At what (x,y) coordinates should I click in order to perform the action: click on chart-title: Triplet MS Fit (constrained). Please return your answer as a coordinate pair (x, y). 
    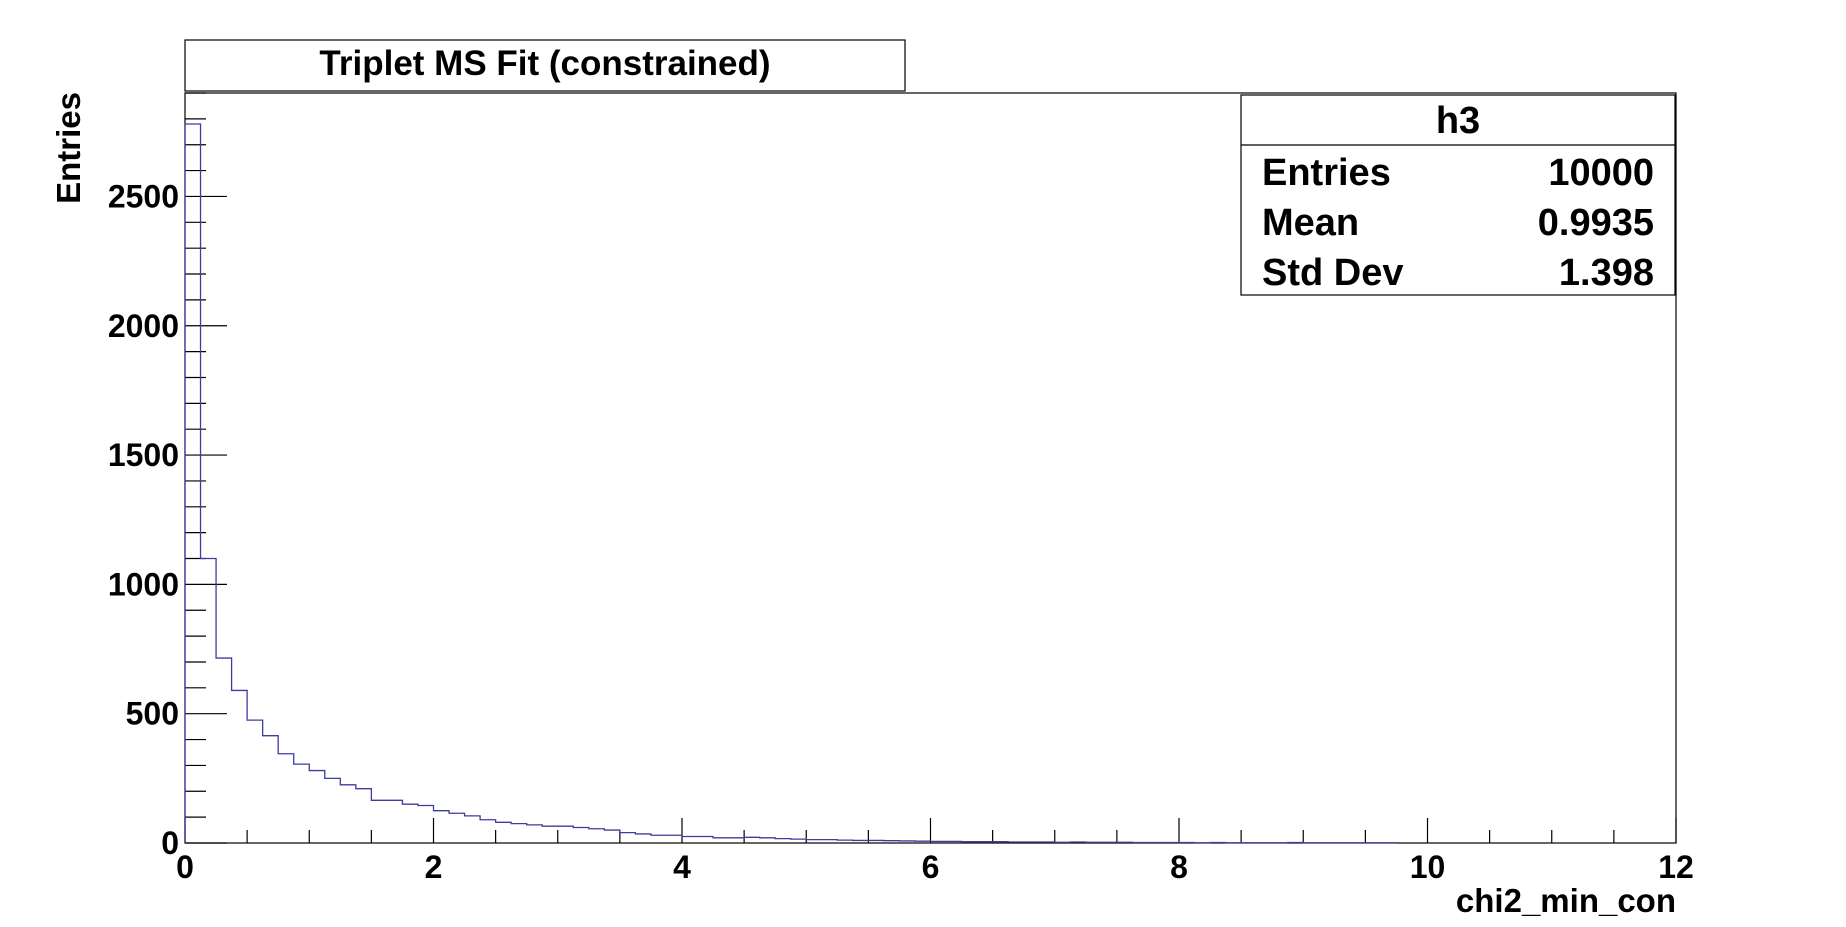
    Looking at the image, I should click on (544, 63).